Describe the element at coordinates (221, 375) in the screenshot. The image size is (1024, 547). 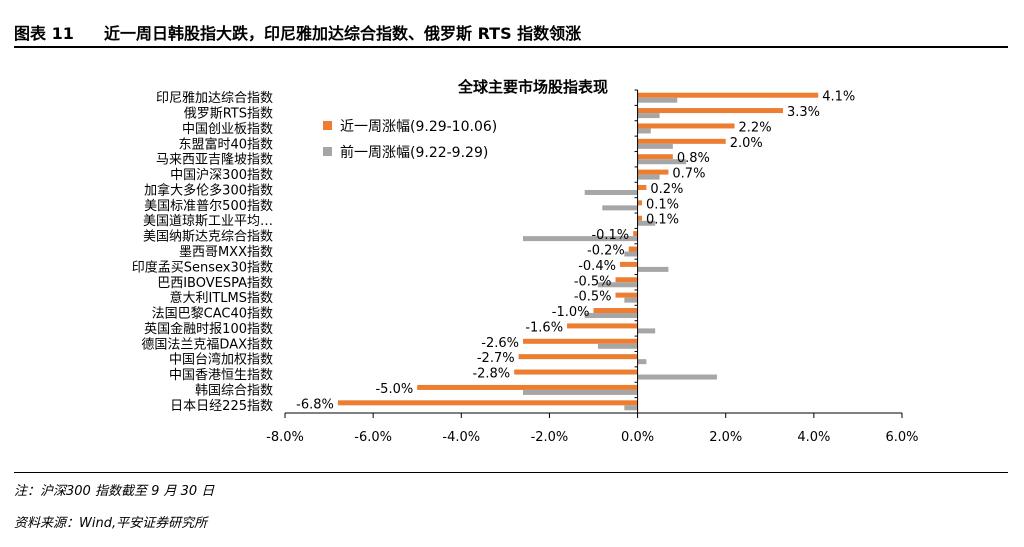
I see `category-label: 中国香港恒生指数` at that location.